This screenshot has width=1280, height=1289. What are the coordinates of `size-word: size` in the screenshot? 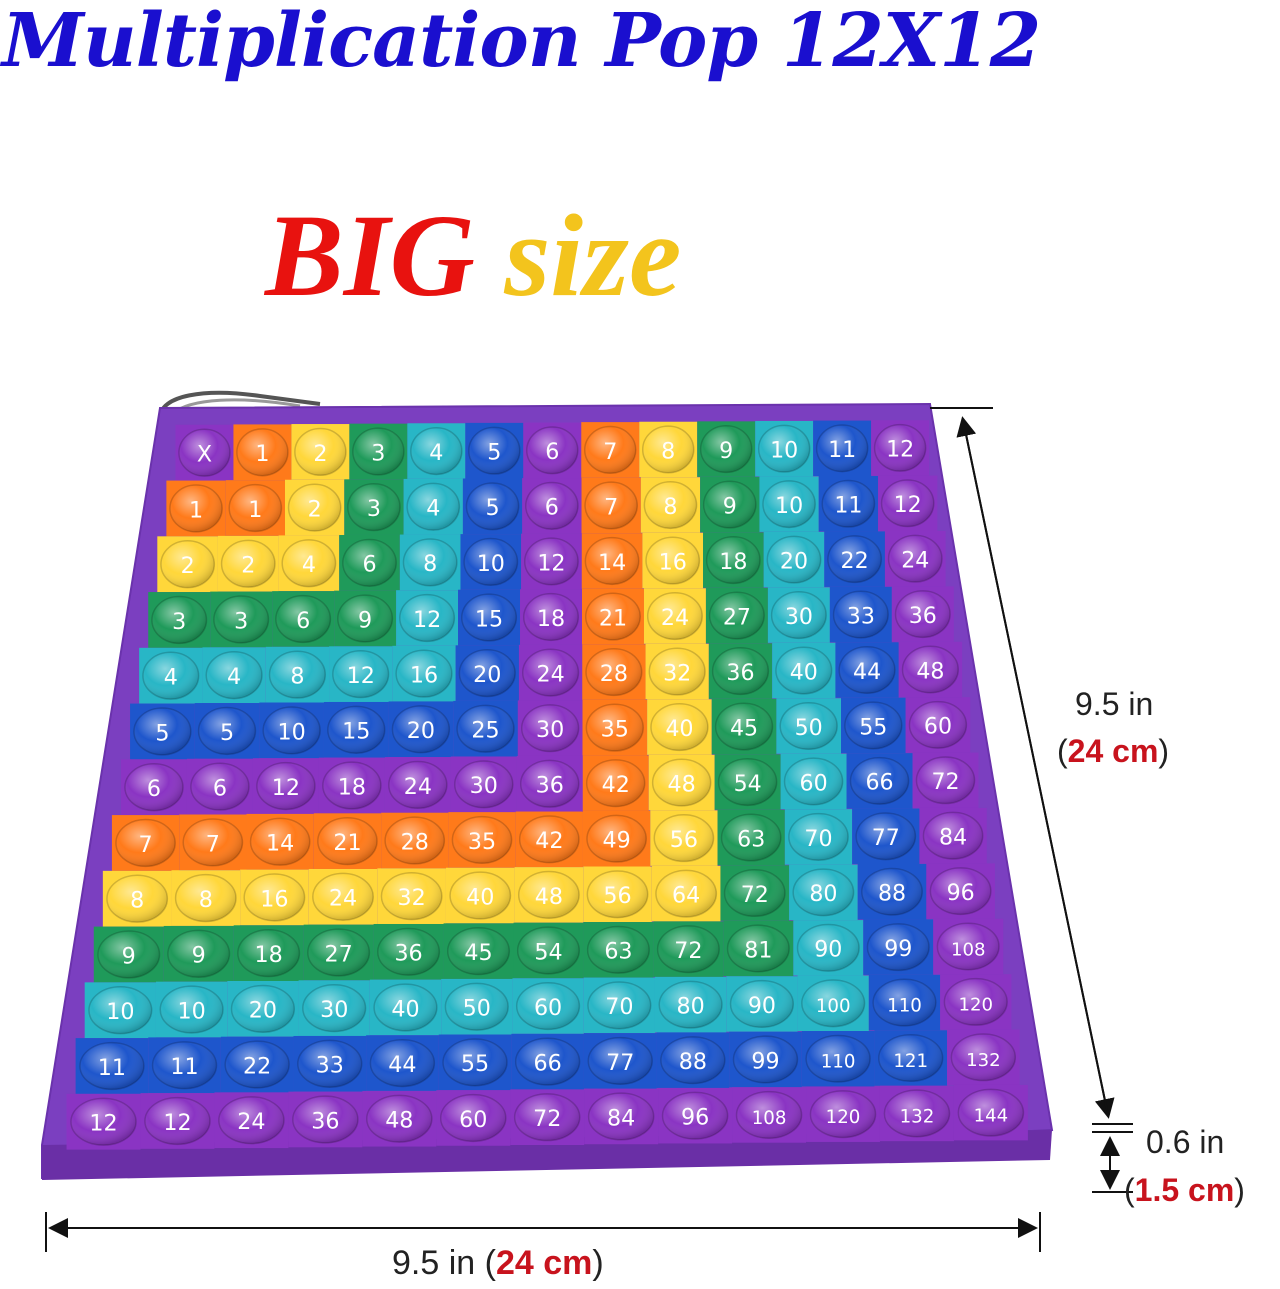 It's located at (593, 255).